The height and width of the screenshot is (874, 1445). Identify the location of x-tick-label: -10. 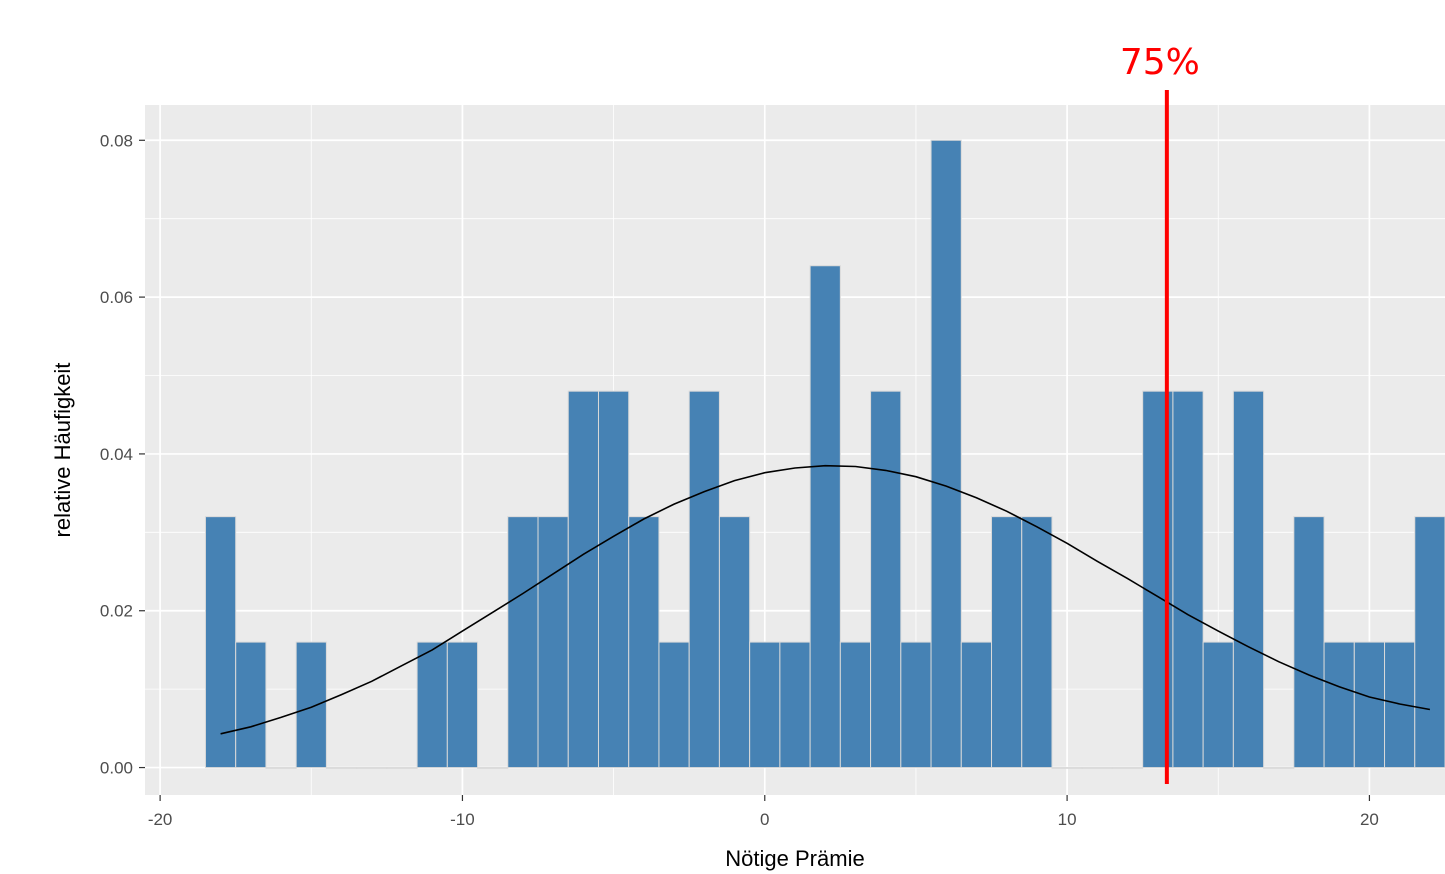
(462, 819).